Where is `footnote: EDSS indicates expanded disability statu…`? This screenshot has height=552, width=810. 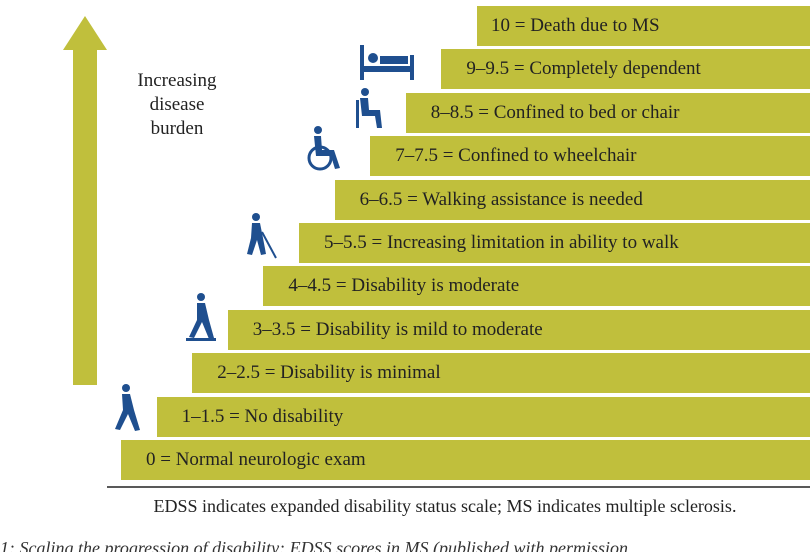
footnote: EDSS indicates expanded disability statu… is located at coordinates (445, 506).